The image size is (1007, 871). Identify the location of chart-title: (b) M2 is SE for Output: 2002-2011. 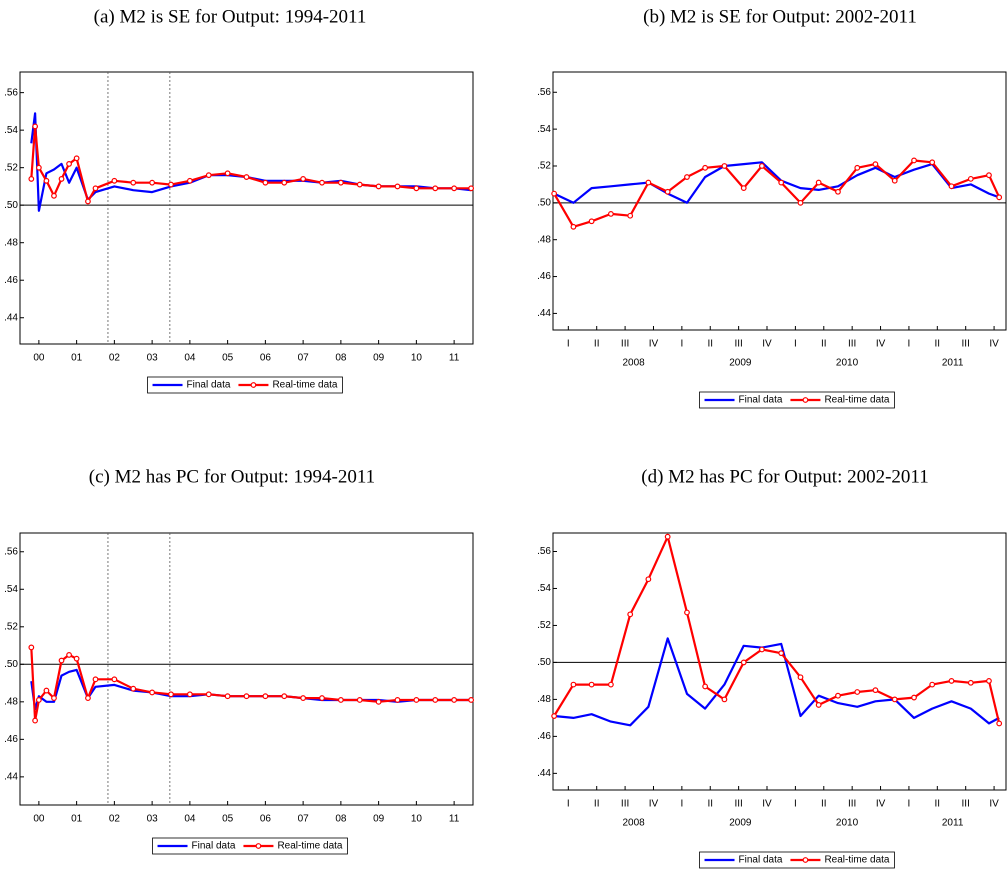
(780, 16).